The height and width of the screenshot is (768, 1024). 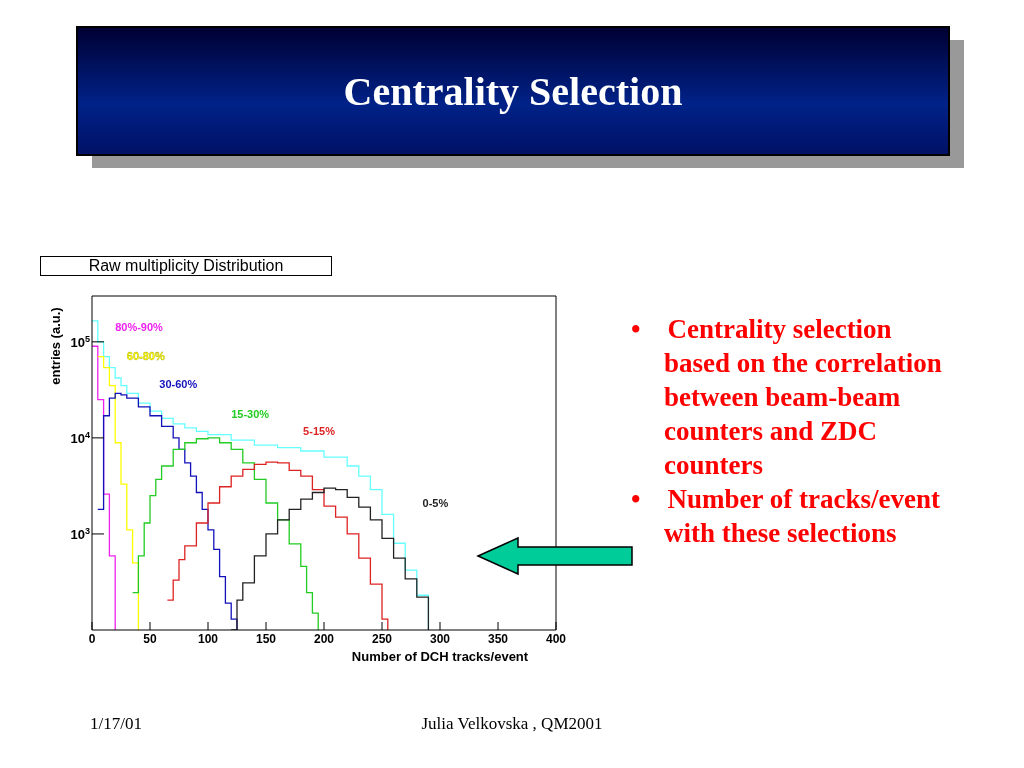 What do you see at coordinates (150, 638) in the screenshot?
I see `x-tick-label: 50` at bounding box center [150, 638].